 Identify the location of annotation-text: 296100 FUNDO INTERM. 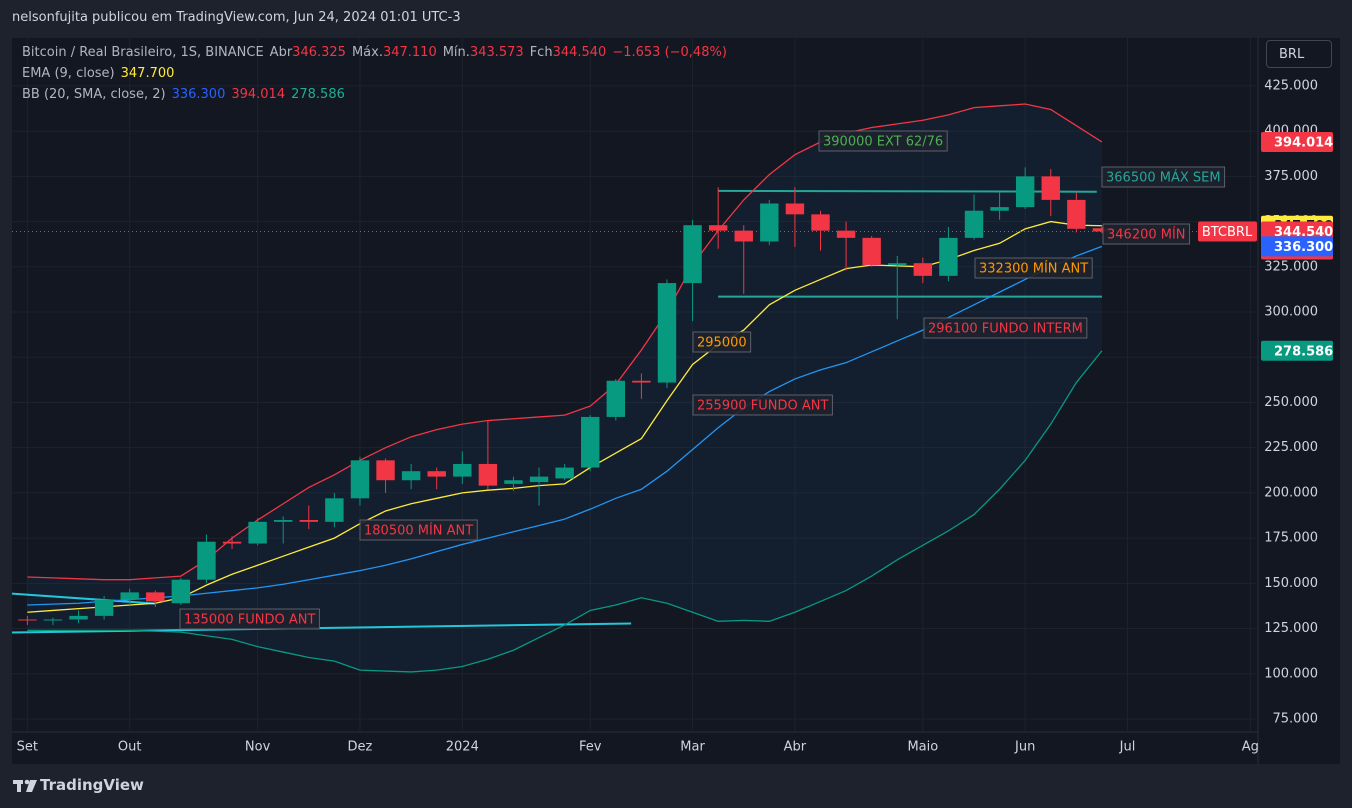
(1005, 329).